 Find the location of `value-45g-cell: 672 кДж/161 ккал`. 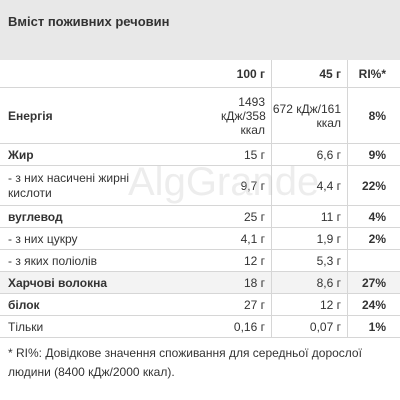

value-45g-cell: 672 кДж/161 ккал is located at coordinates (310, 115).